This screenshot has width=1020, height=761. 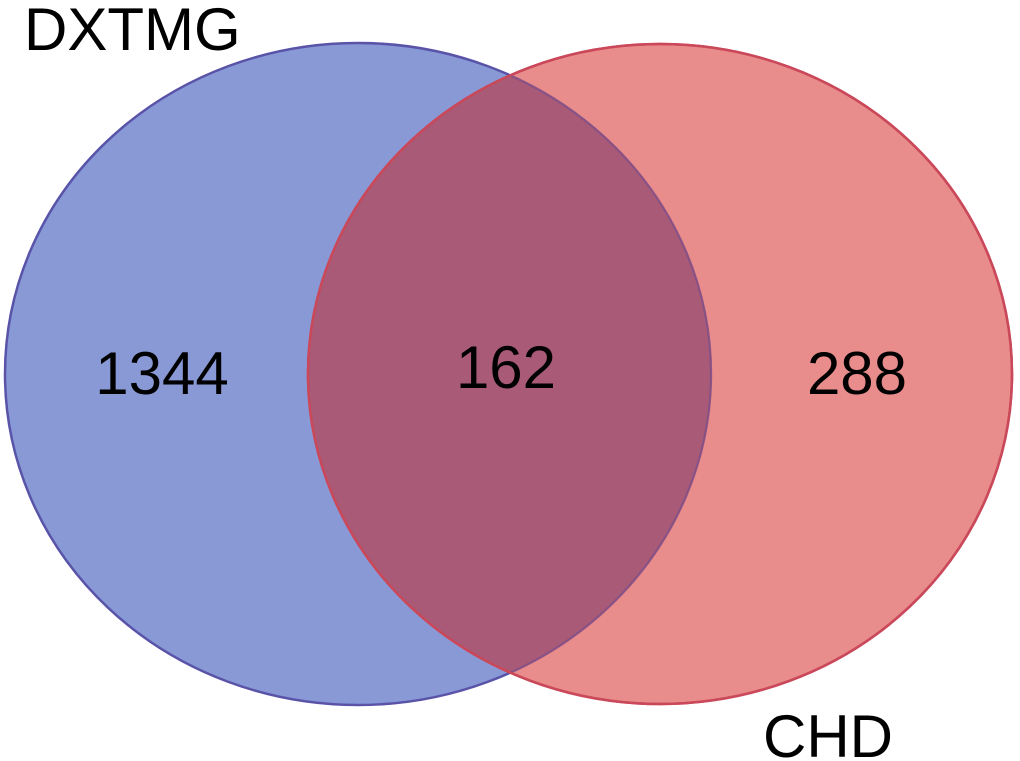 What do you see at coordinates (161, 373) in the screenshot?
I see `dxtmg-only-count: 1344` at bounding box center [161, 373].